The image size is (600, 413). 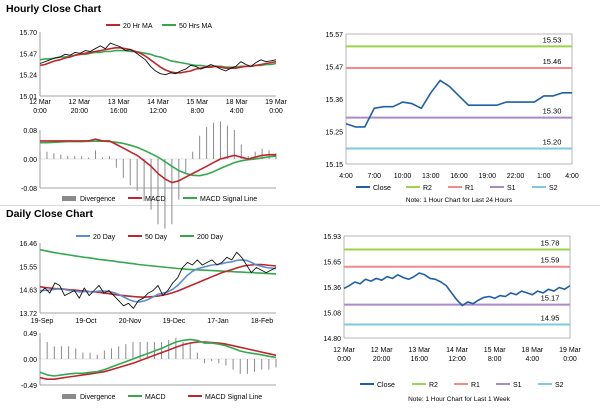 What do you see at coordinates (104, 237) in the screenshot?
I see `daily-20-day-legend-label: 20 Day` at bounding box center [104, 237].